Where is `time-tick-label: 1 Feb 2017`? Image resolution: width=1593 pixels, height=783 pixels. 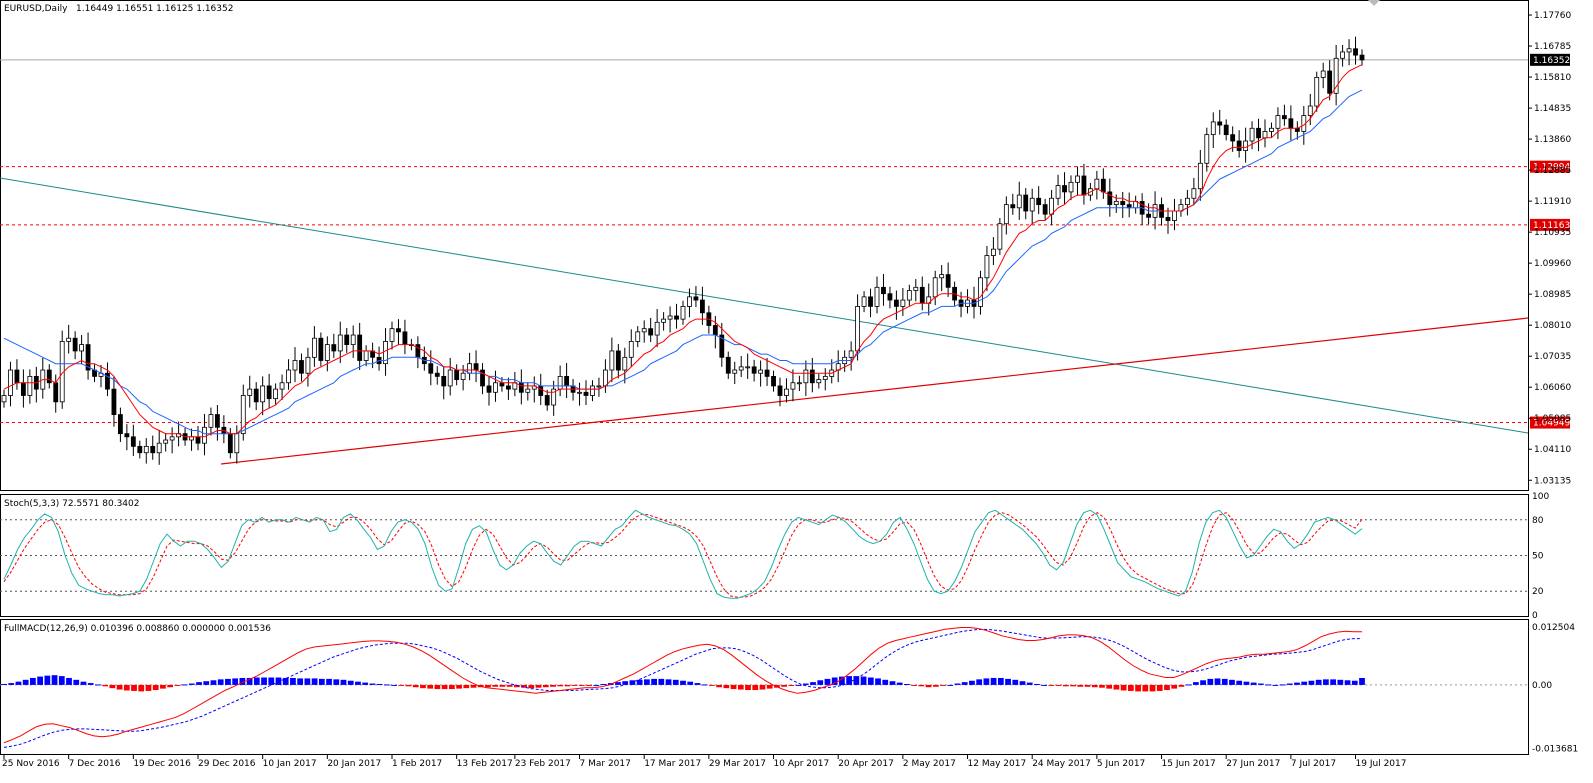 time-tick-label: 1 Feb 2017 is located at coordinates (417, 764).